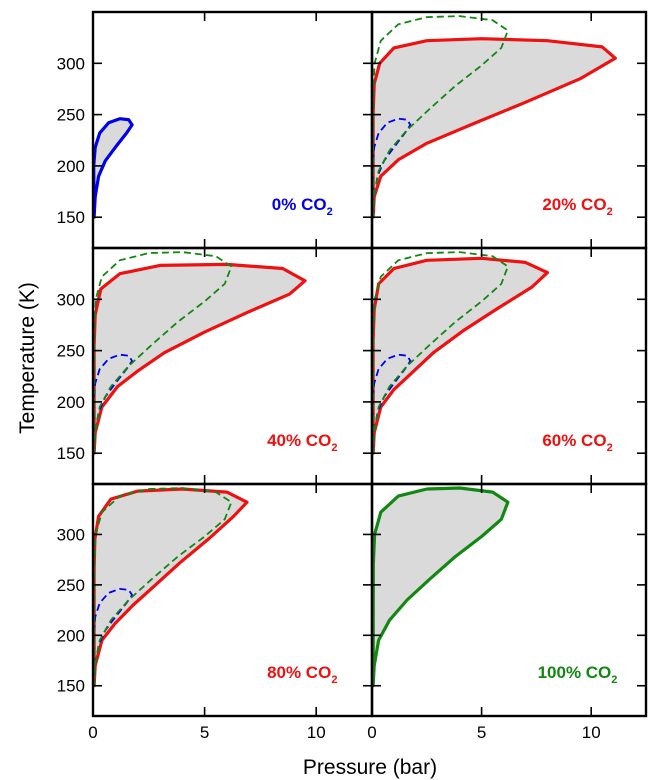 This screenshot has width=649, height=780. I want to click on panel-label: 20% CO2, so click(577, 206).